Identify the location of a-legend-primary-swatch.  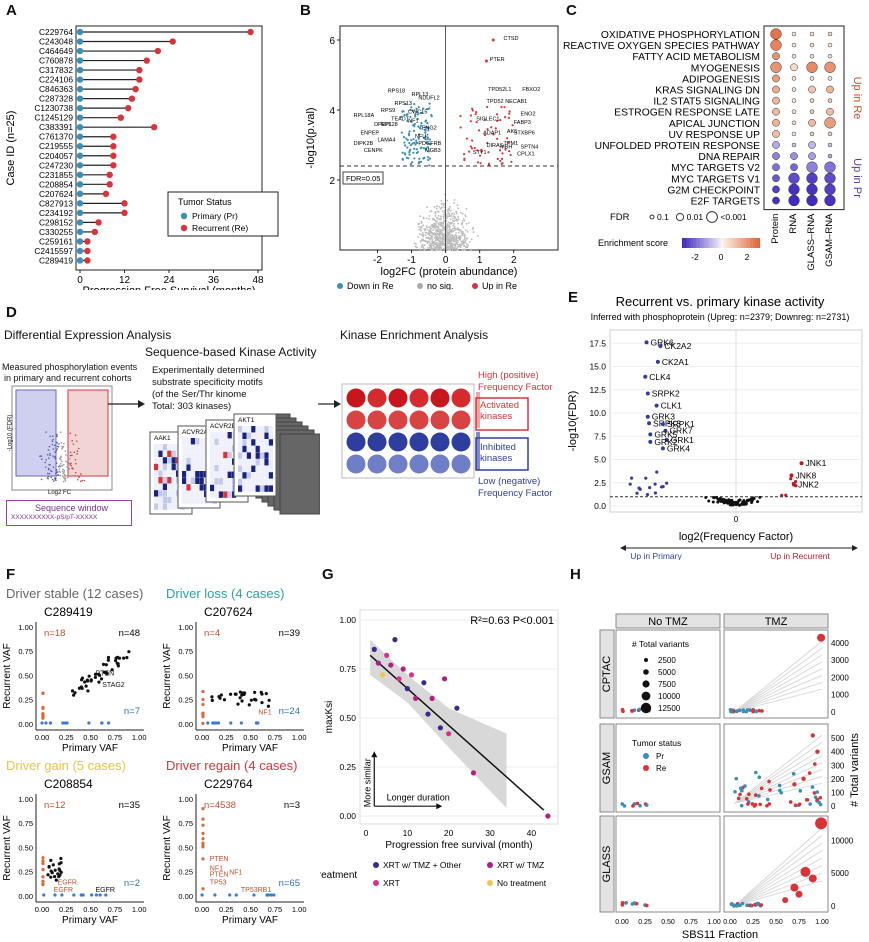
(184, 216).